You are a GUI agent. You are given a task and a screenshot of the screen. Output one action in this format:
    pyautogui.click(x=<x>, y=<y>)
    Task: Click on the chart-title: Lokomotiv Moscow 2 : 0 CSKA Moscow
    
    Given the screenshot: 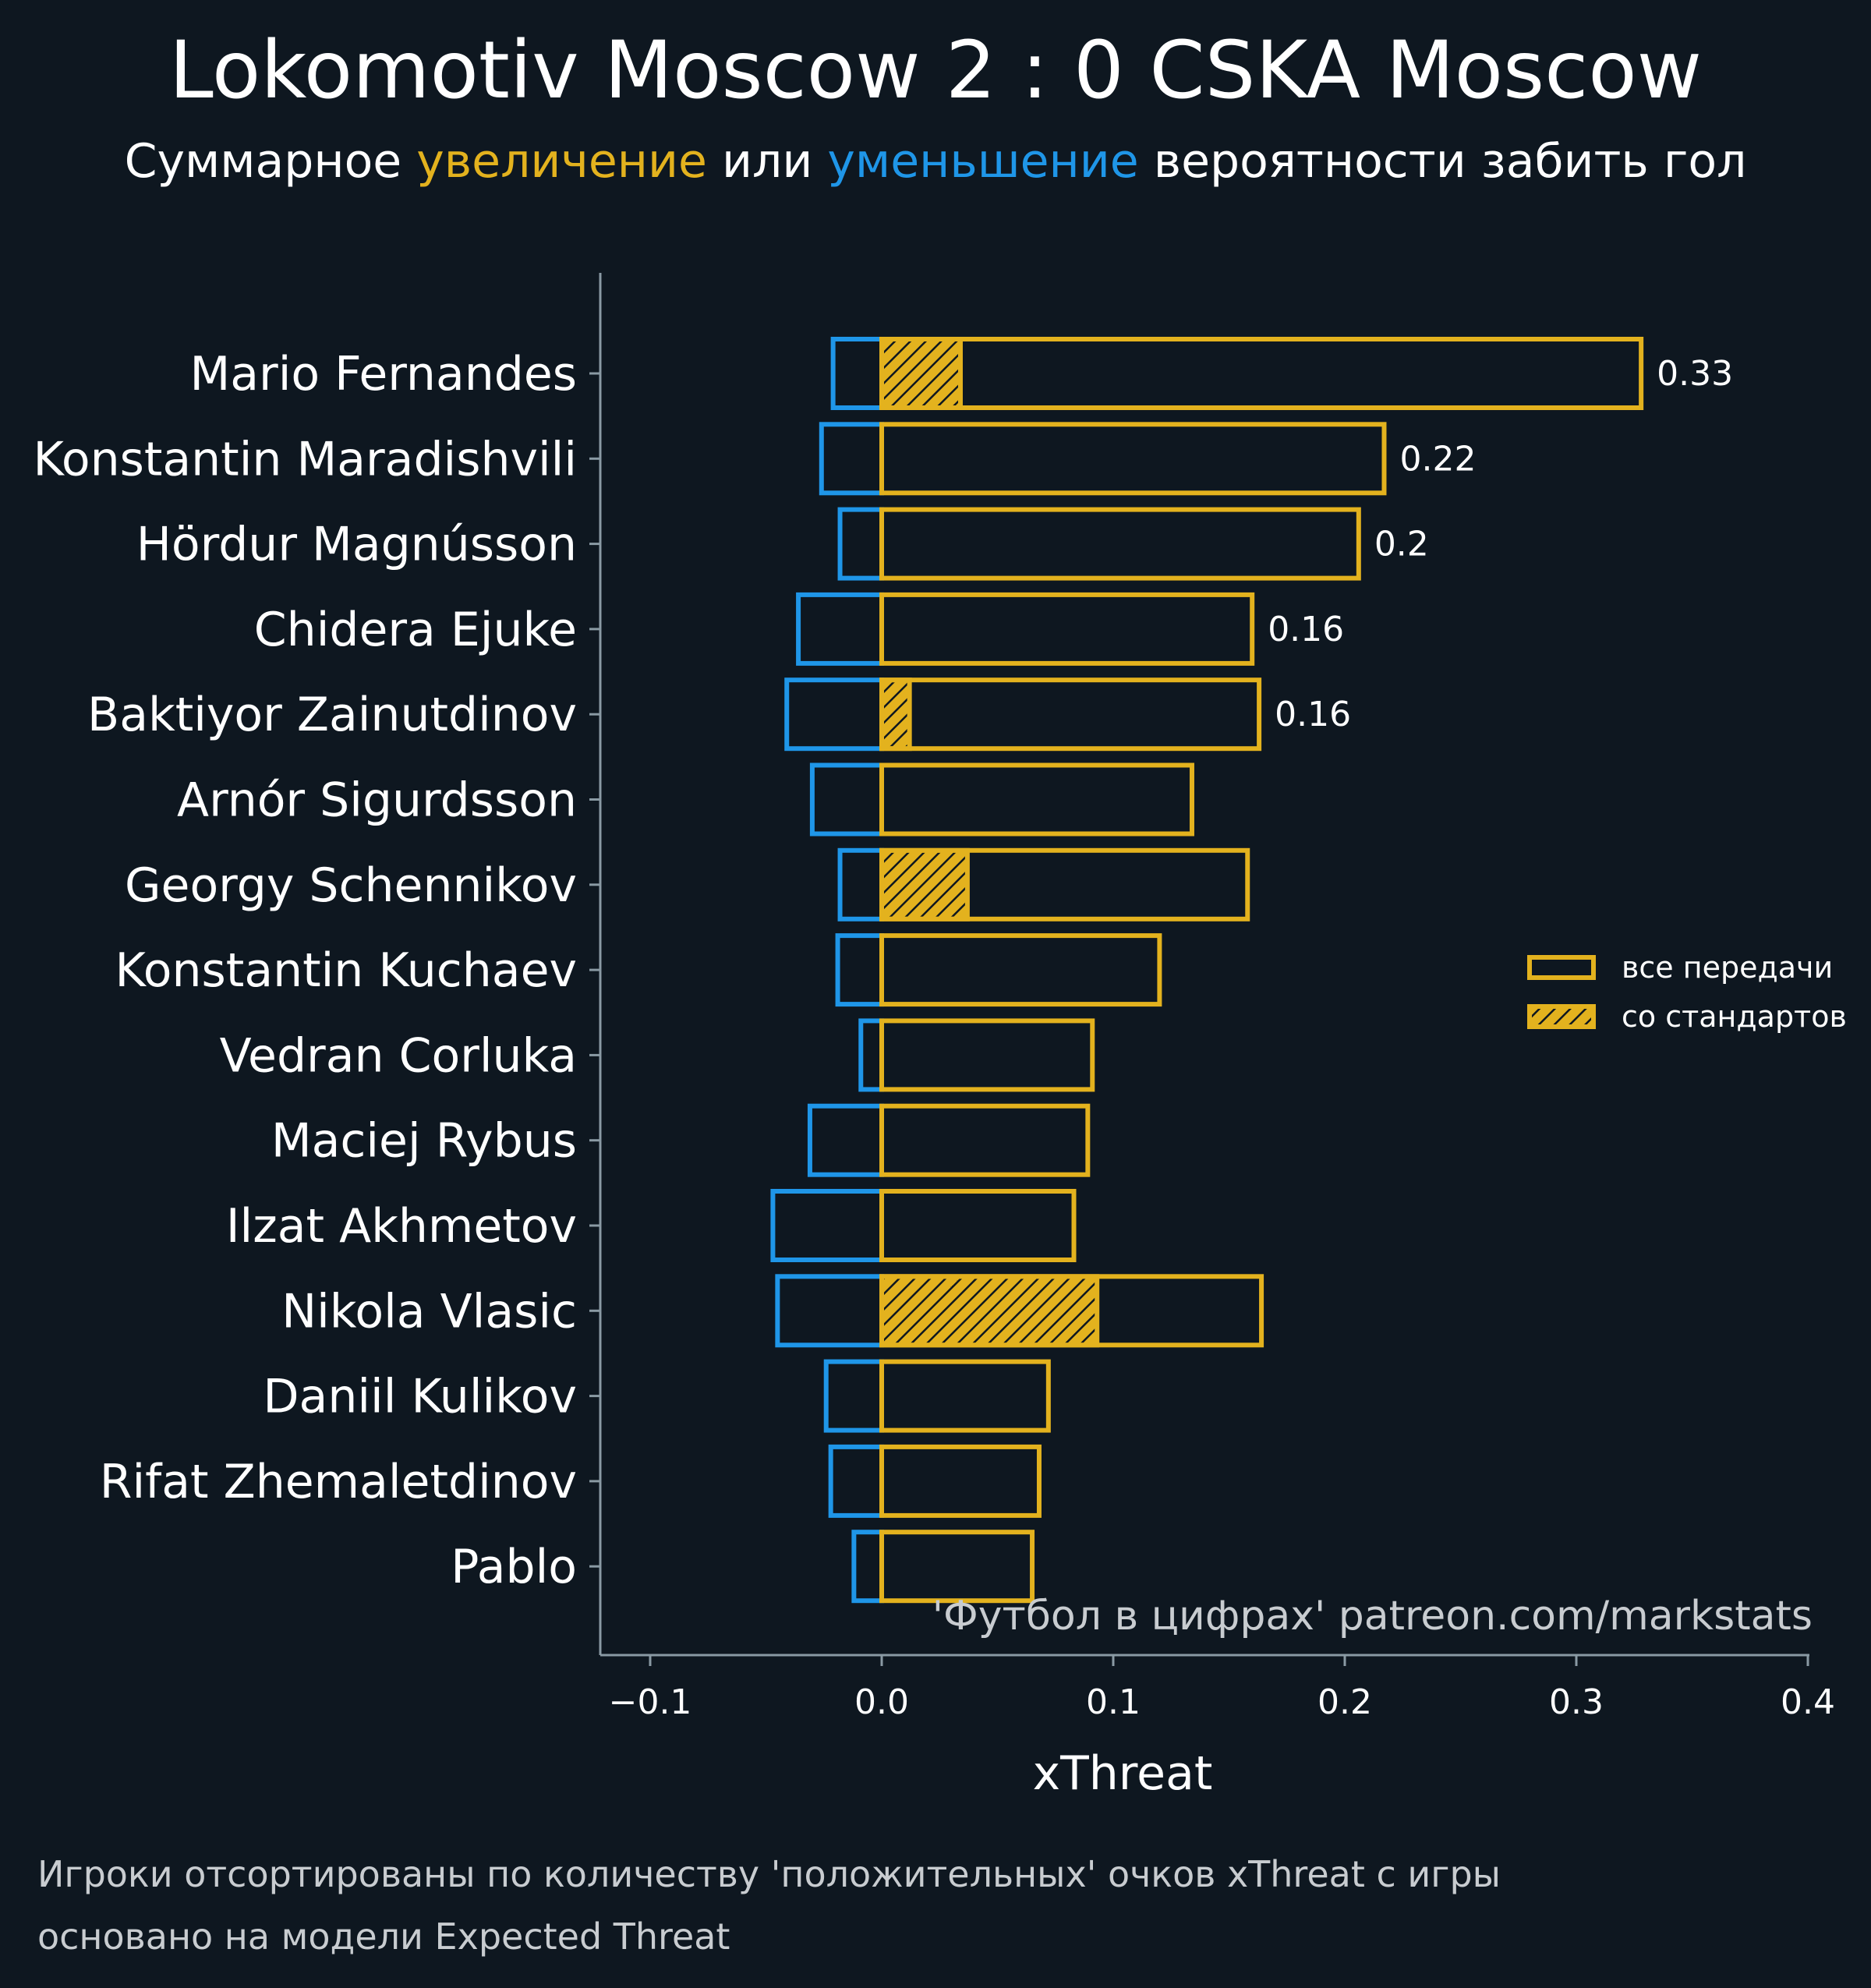 What is the action you would take?
    pyautogui.click(x=935, y=70)
    